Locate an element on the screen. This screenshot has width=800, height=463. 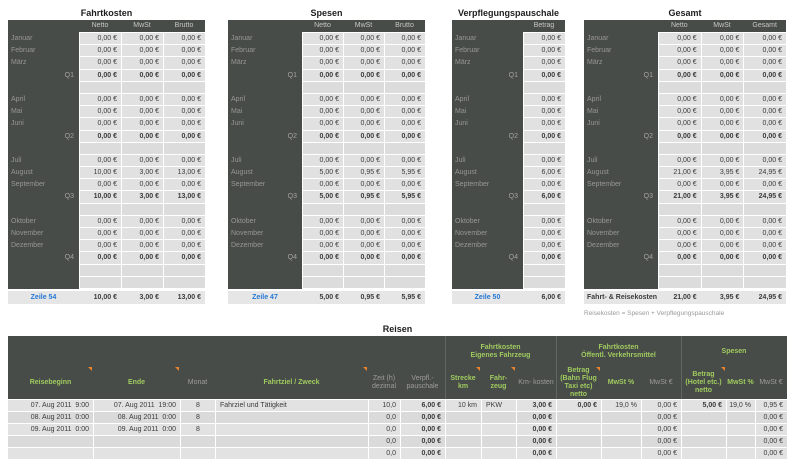
column-header: Betrag (Hotel etc.) netto is located at coordinates (703, 367).